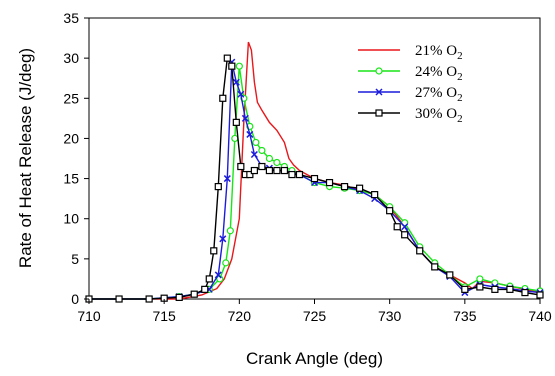  Describe the element at coordinates (71, 18) in the screenshot. I see `y-tick-label: 35` at that location.